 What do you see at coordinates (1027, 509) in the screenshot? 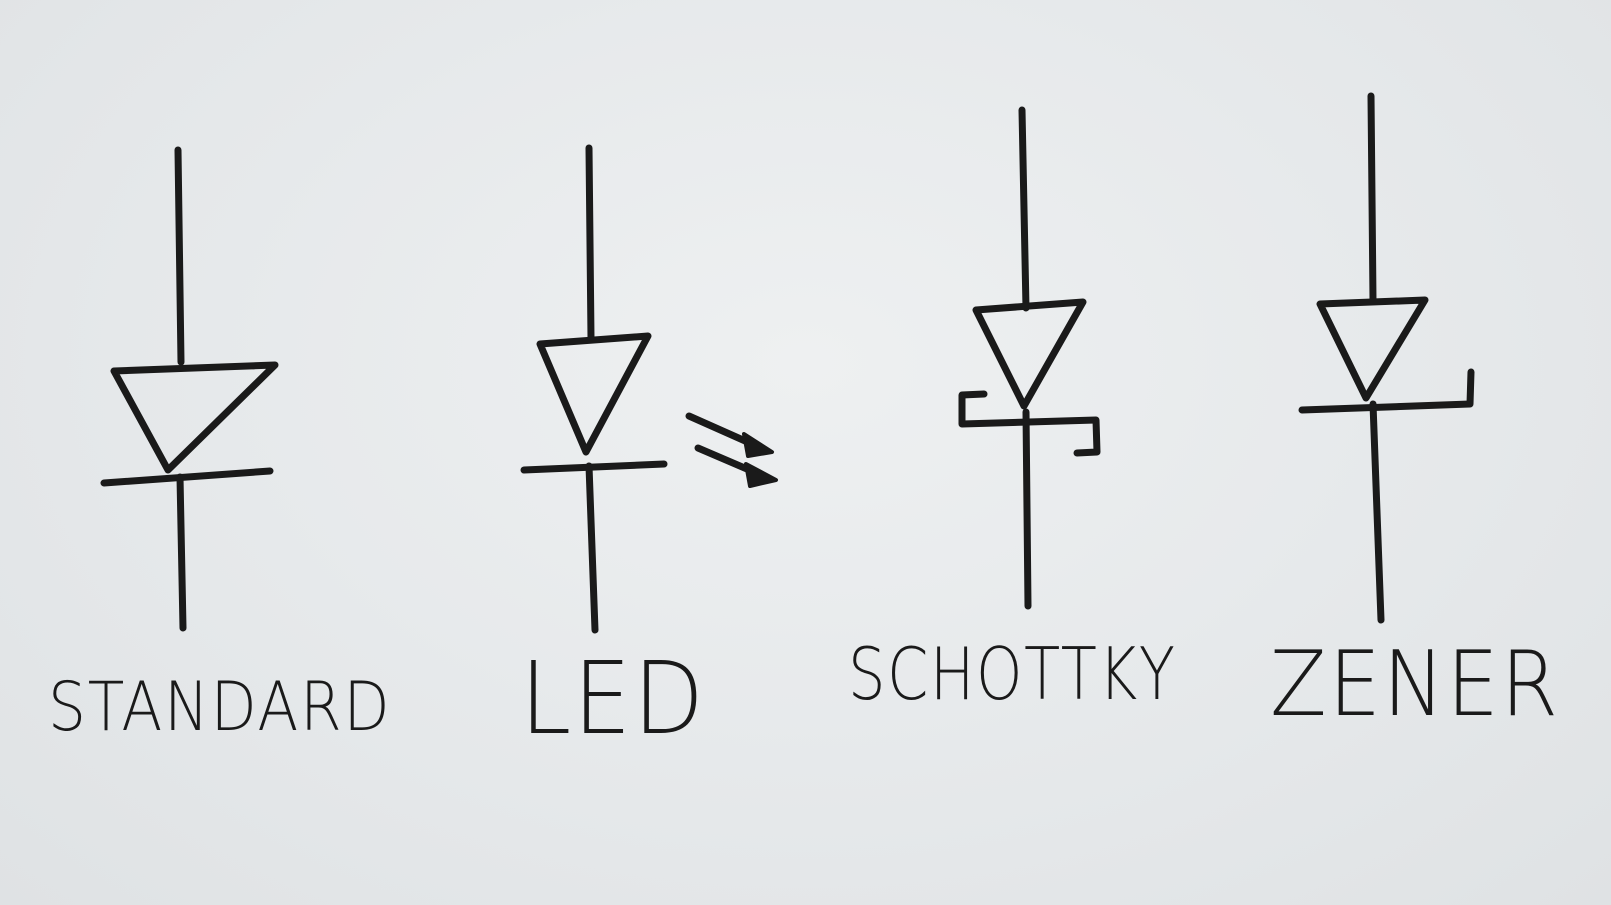
I see `schottky-cathode-lead` at bounding box center [1027, 509].